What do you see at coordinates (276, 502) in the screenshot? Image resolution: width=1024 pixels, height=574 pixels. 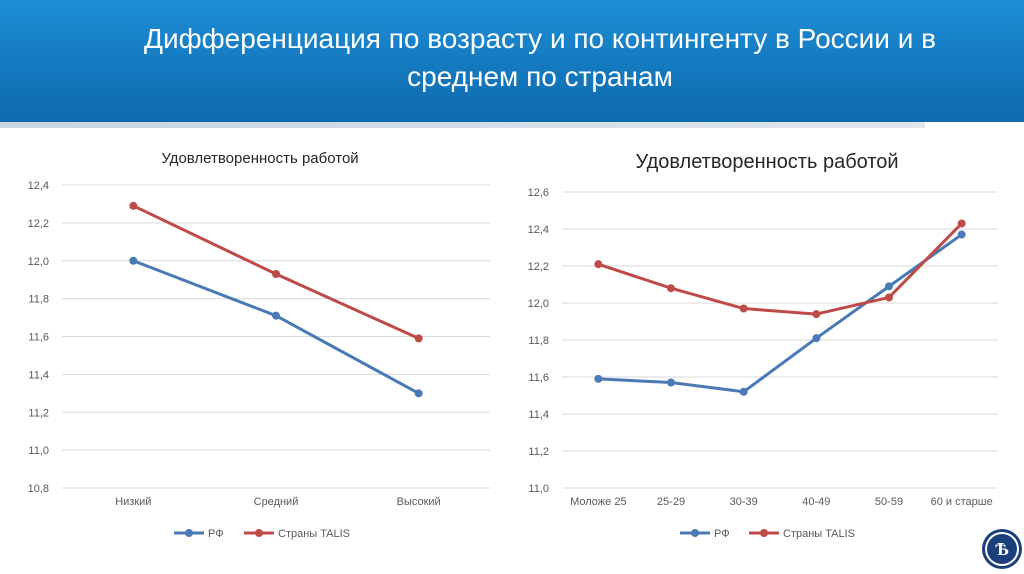 I see `x-tick-label: Средний` at bounding box center [276, 502].